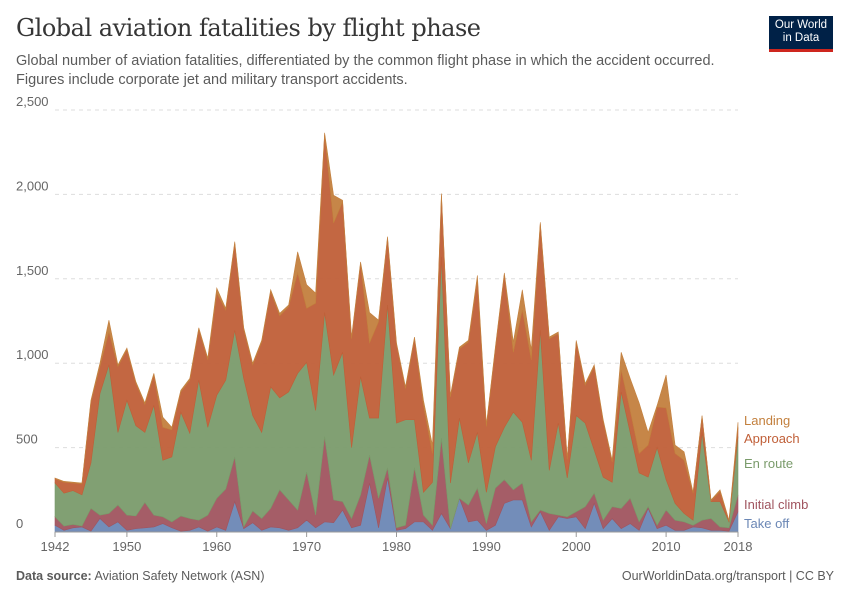  What do you see at coordinates (801, 34) in the screenshot?
I see `owid-logo: Our World in Data` at bounding box center [801, 34].